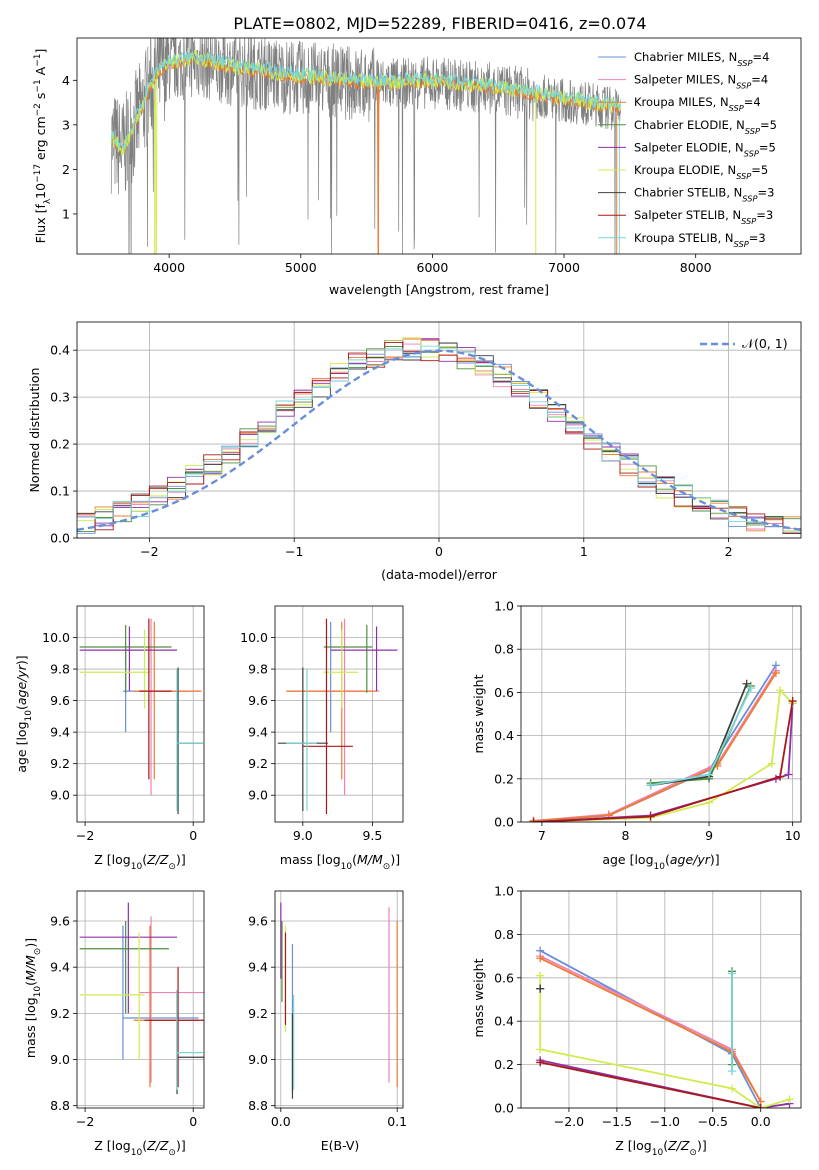 This screenshot has height=1170, width=819. I want to click on x-tick-label: −2.0, so click(569, 1121).